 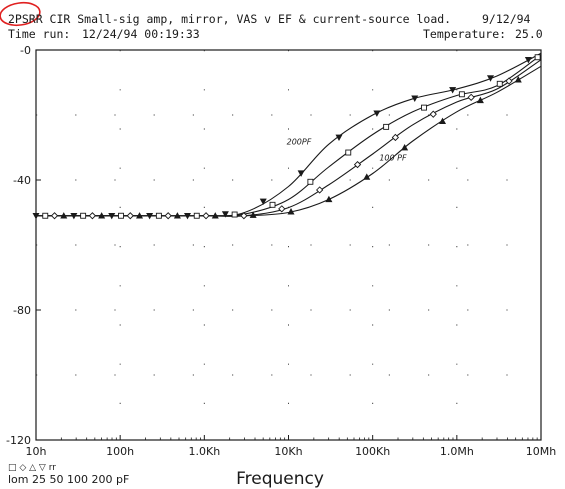 What do you see at coordinates (68, 479) in the screenshot?
I see `legend-text: lom 25 50 100 200 pF` at bounding box center [68, 479].